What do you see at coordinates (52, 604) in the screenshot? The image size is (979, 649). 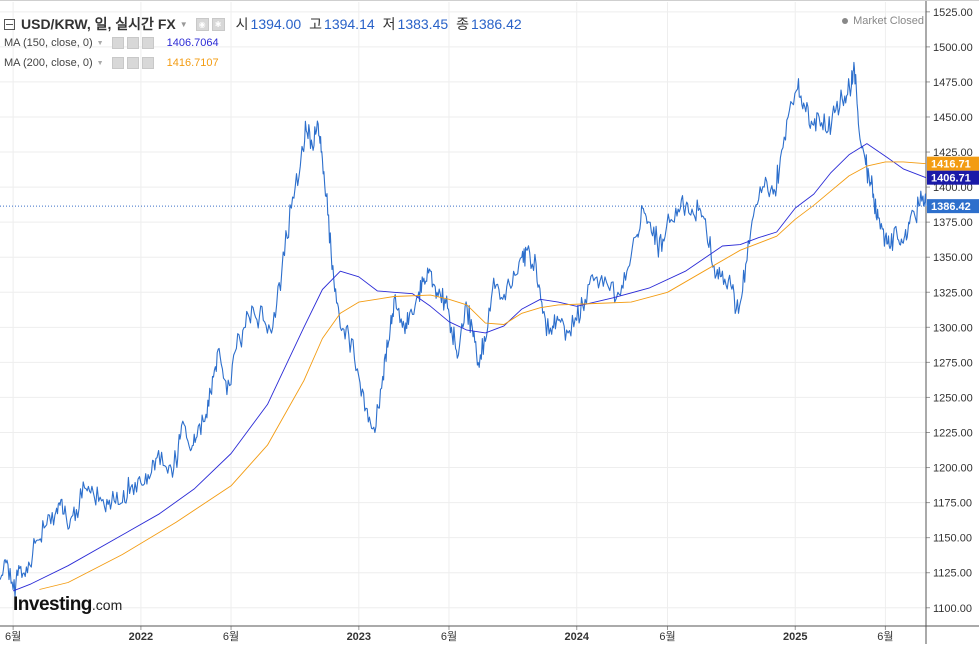 I see `logo-main: Investing` at bounding box center [52, 604].